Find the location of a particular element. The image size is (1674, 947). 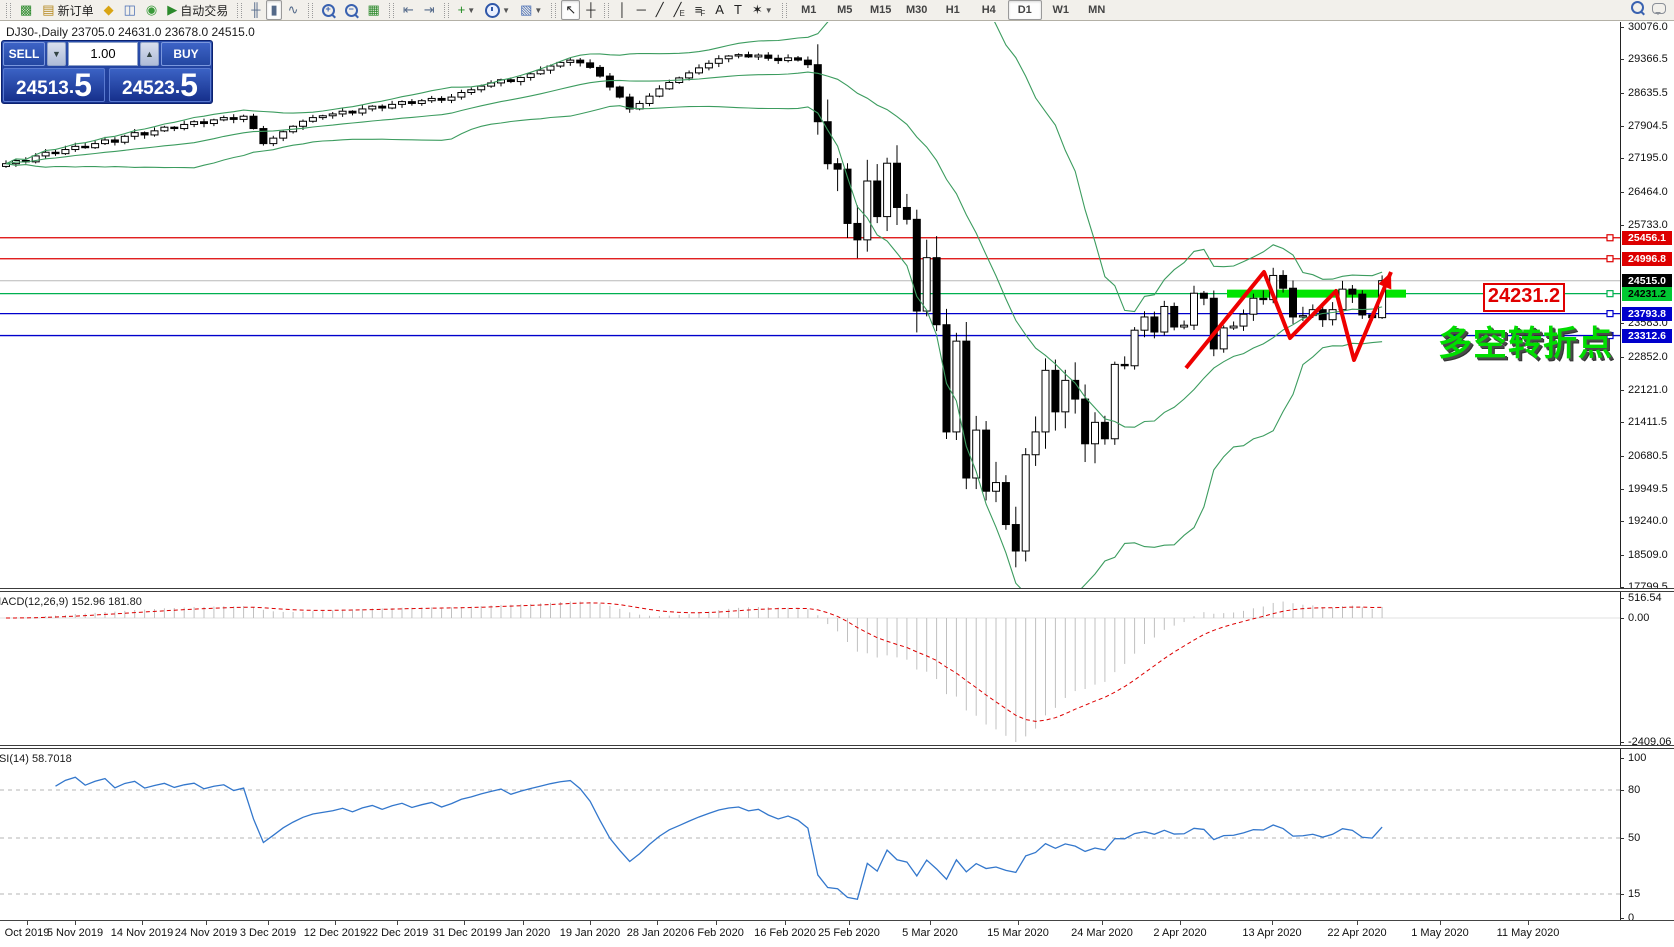

chat-button is located at coordinates (1659, 10).